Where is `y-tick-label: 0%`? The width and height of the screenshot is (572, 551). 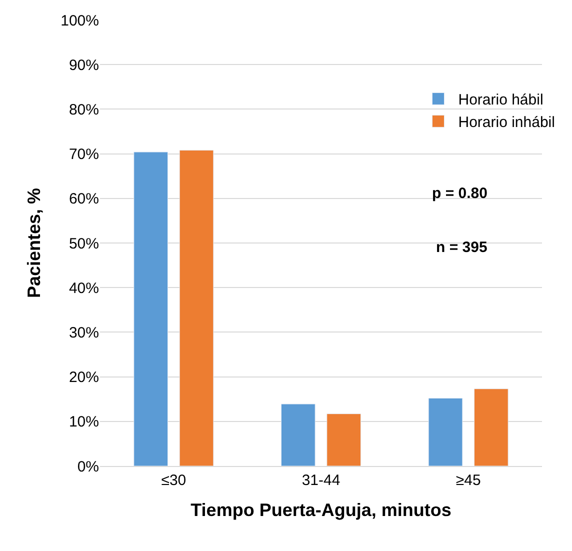 y-tick-label: 0% is located at coordinates (88, 467).